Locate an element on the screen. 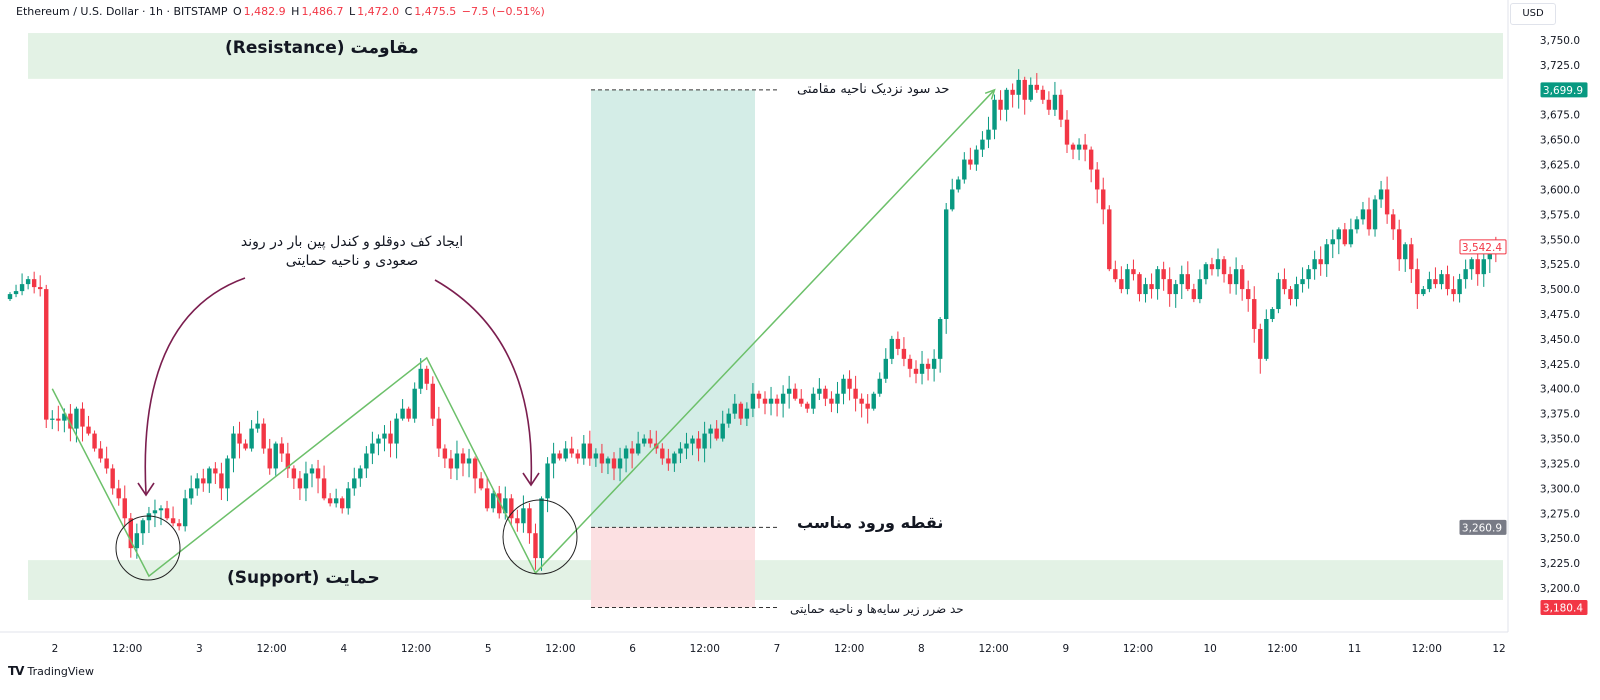 The image size is (1600, 700). x-tick-label: 8 is located at coordinates (921, 649).